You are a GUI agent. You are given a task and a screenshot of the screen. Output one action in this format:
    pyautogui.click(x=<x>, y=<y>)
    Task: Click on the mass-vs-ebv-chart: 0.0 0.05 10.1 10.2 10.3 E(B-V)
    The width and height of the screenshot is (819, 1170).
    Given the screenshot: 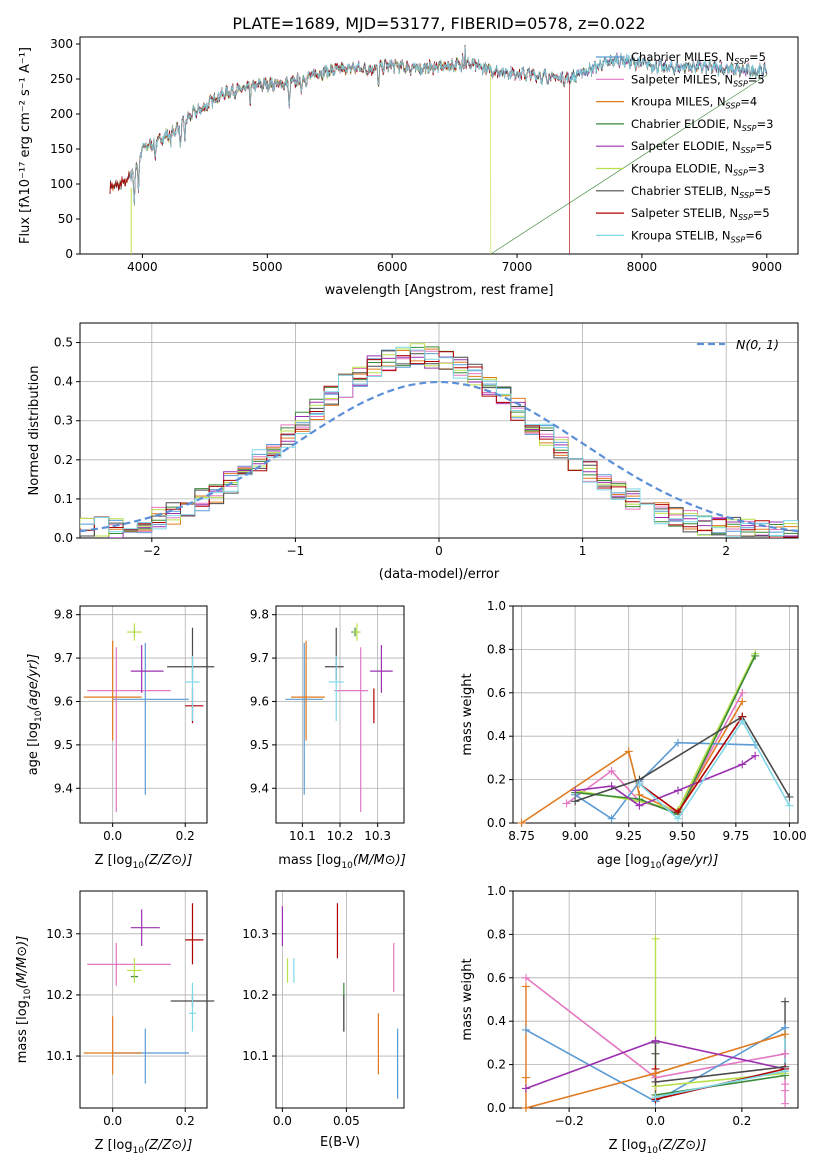 What is the action you would take?
    pyautogui.click(x=323, y=1020)
    